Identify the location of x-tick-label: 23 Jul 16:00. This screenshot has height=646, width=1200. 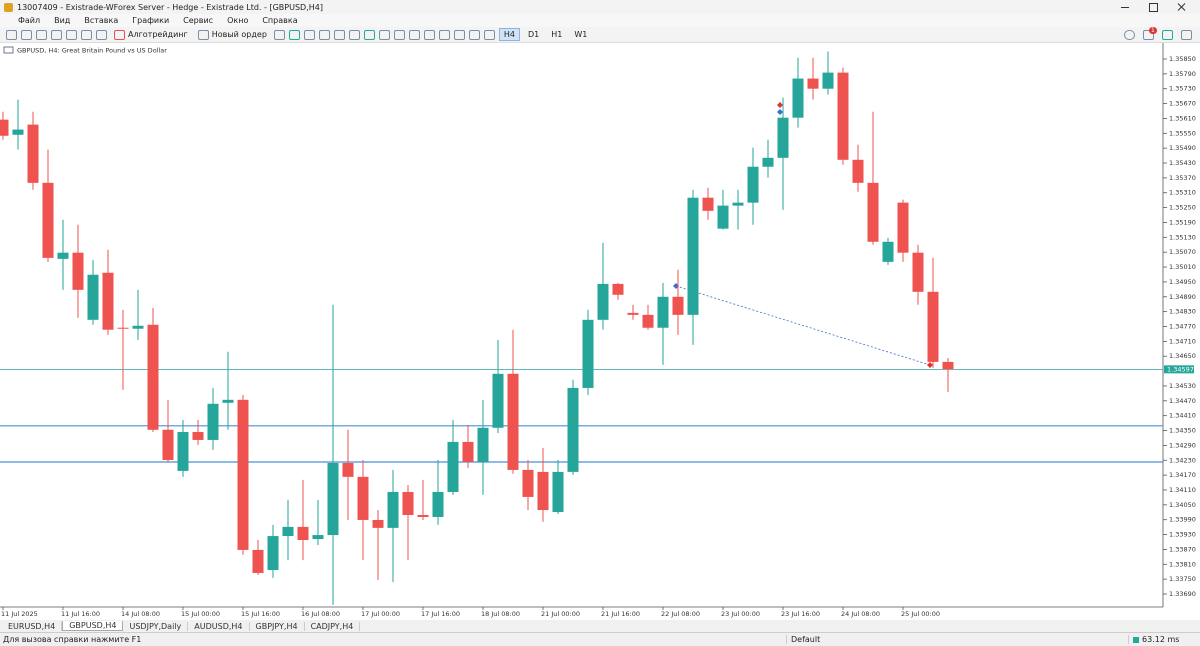
(800, 614).